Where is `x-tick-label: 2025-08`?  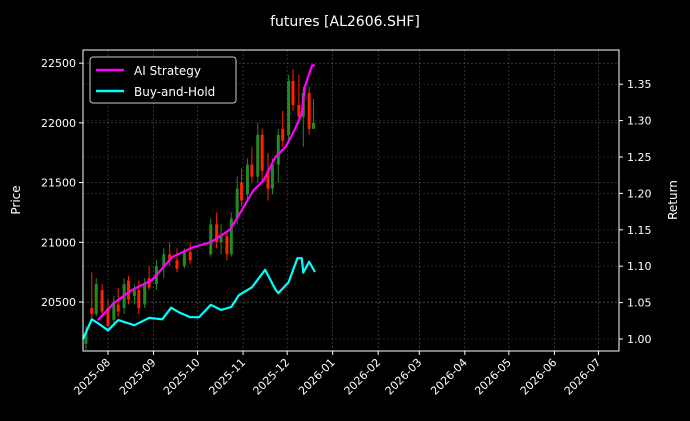 x-tick-label: 2025-08 is located at coordinates (92, 377).